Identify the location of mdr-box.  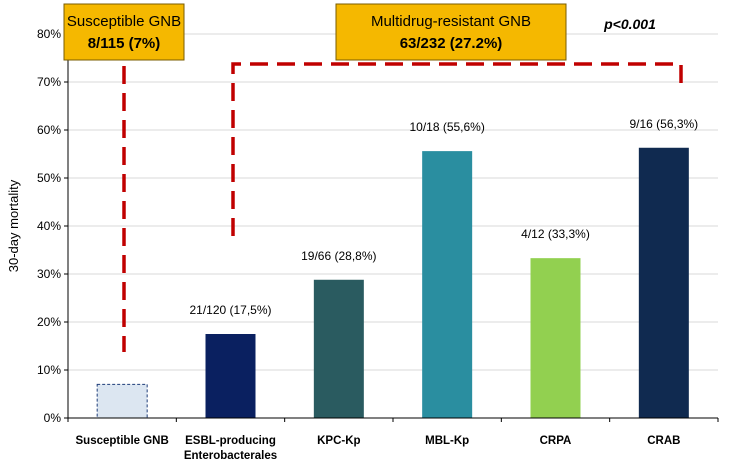
(451, 32).